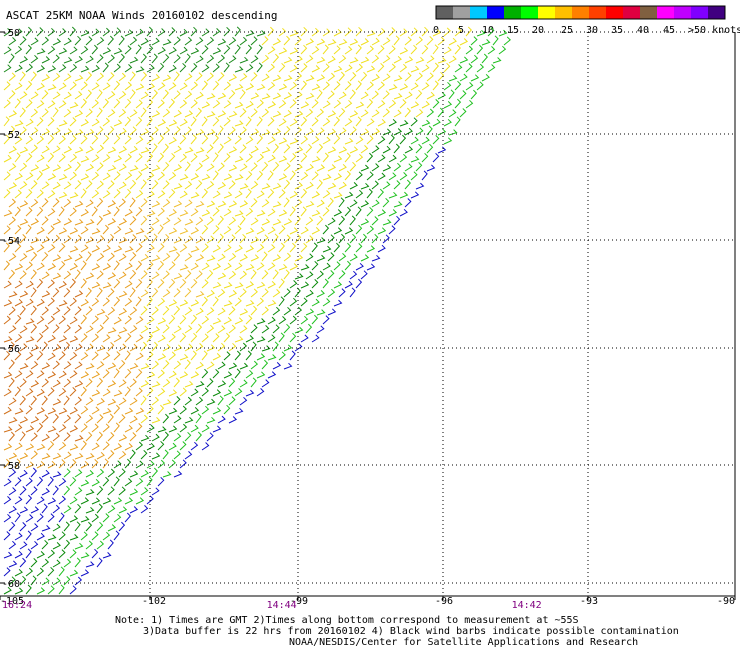 The height and width of the screenshot is (650, 740). I want to click on legend-label: 40, so click(643, 30).